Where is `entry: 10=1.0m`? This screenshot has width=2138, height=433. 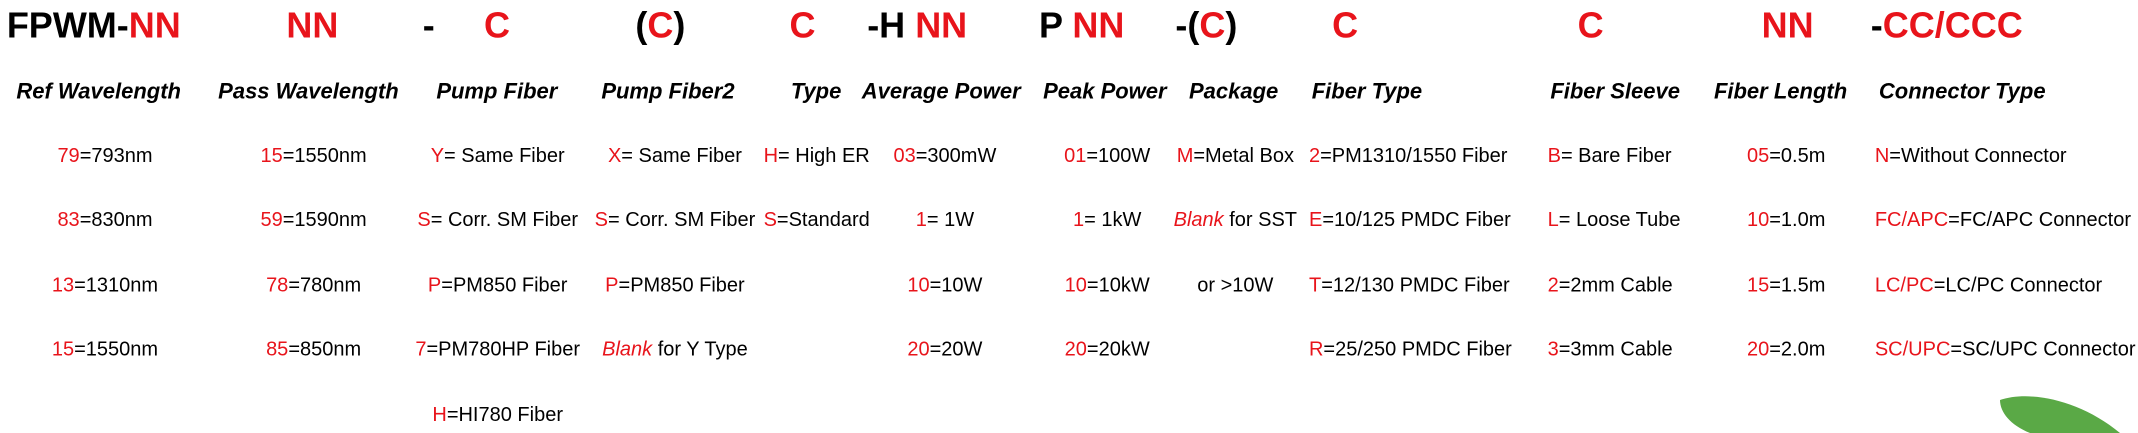
entry: 10=1.0m is located at coordinates (1786, 220).